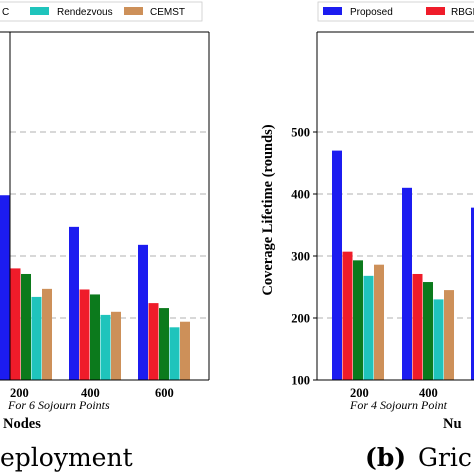 The width and height of the screenshot is (474, 474). Describe the element at coordinates (19, 393) in the screenshot. I see `left-xtick-label: 200` at that location.